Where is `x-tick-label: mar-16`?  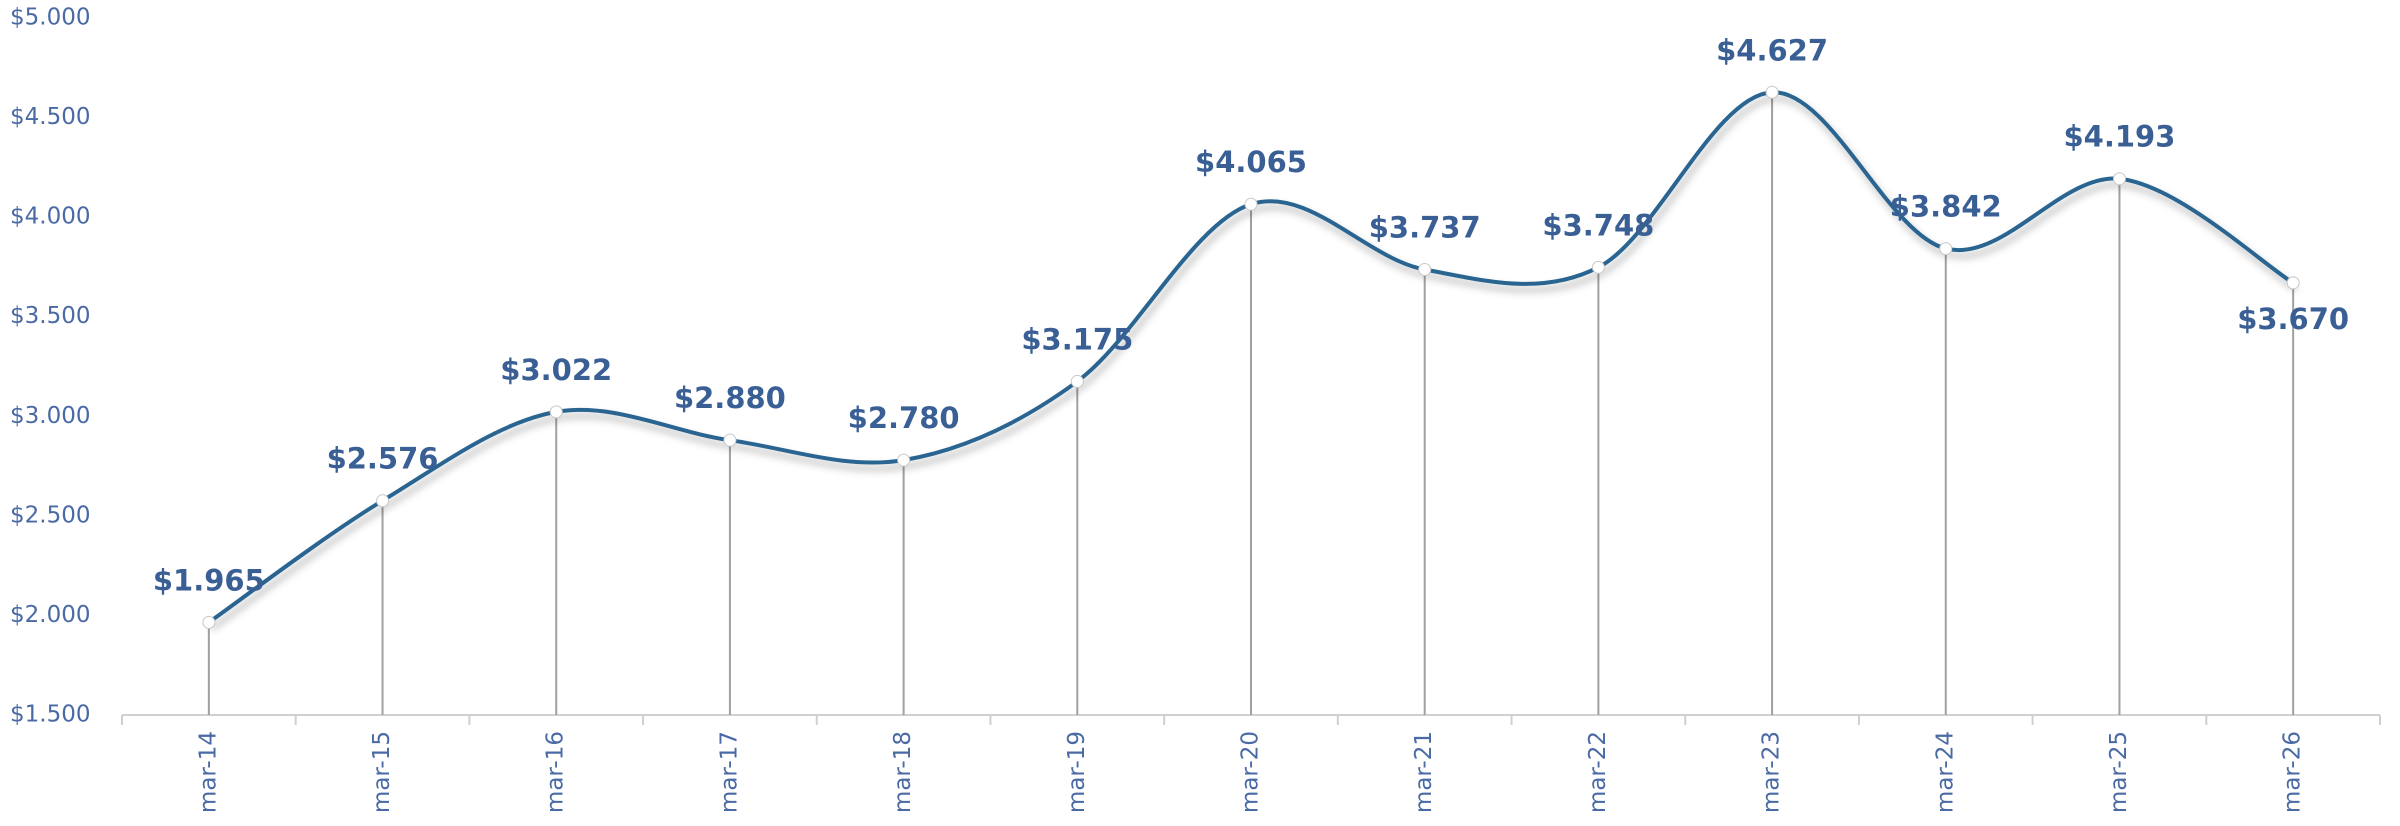
x-tick-label: mar-16 is located at coordinates (556, 772).